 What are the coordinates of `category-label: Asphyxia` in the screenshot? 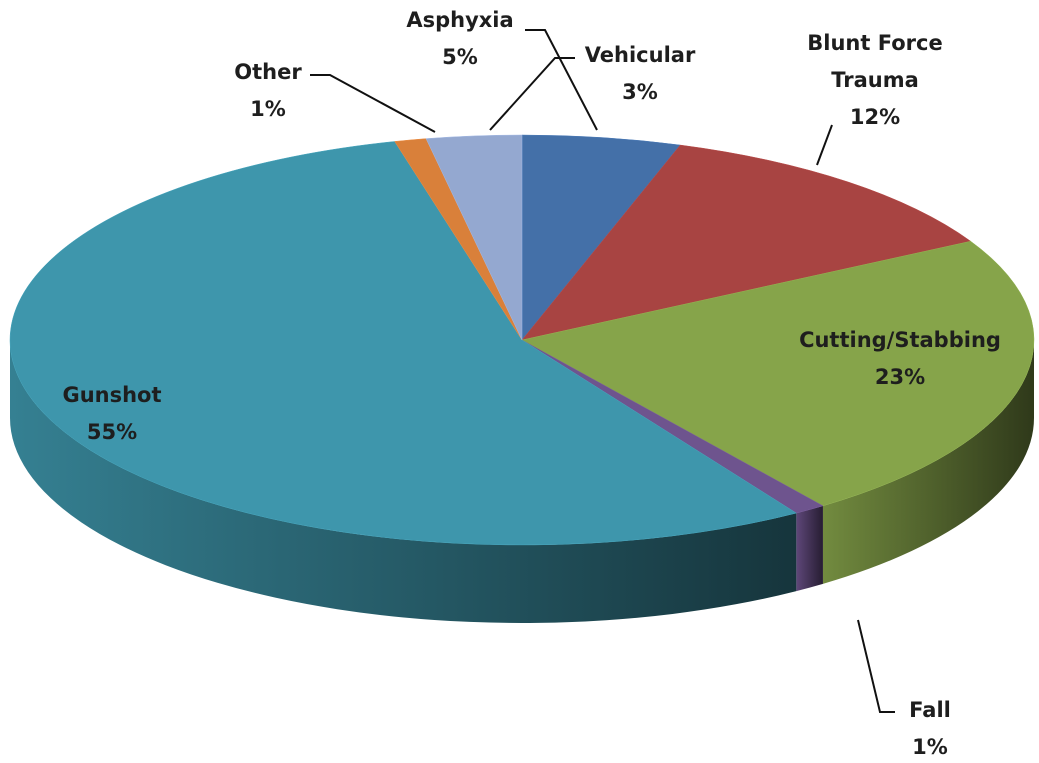 It's located at (460, 20).